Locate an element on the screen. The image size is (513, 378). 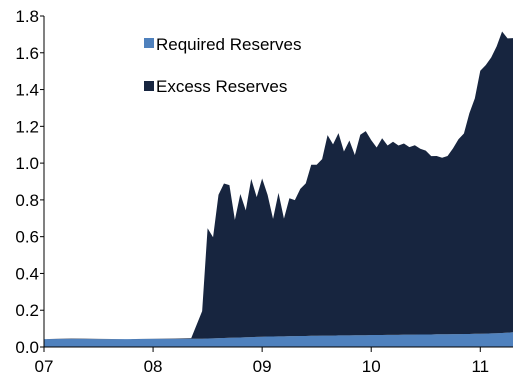
y-tick-label: 0.8 is located at coordinates (27, 200).